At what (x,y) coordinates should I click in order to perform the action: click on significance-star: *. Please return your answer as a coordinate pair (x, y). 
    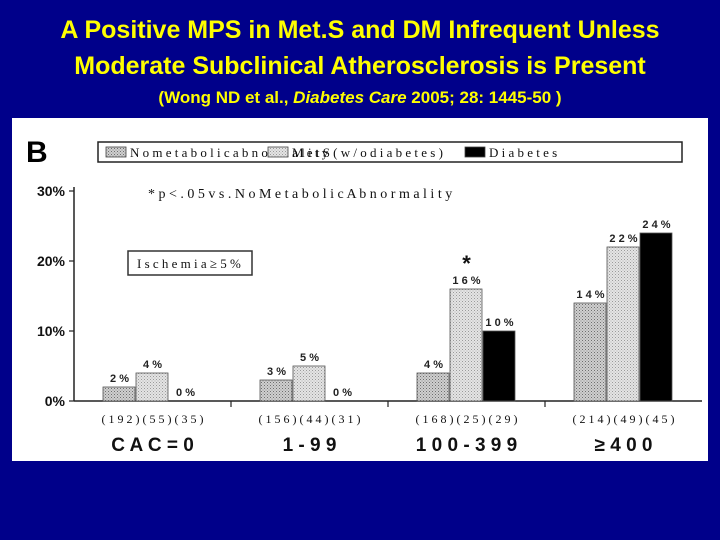
    Looking at the image, I should click on (466, 263).